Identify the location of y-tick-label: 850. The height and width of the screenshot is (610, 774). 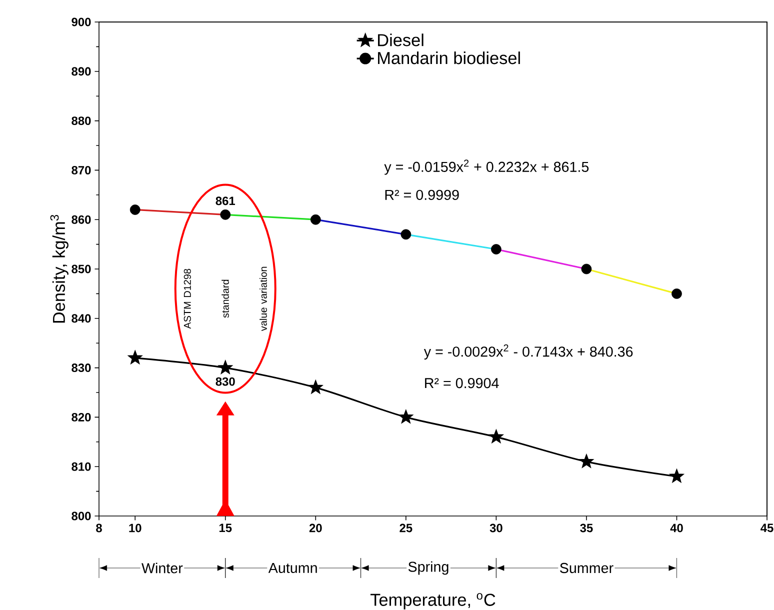
(81, 269).